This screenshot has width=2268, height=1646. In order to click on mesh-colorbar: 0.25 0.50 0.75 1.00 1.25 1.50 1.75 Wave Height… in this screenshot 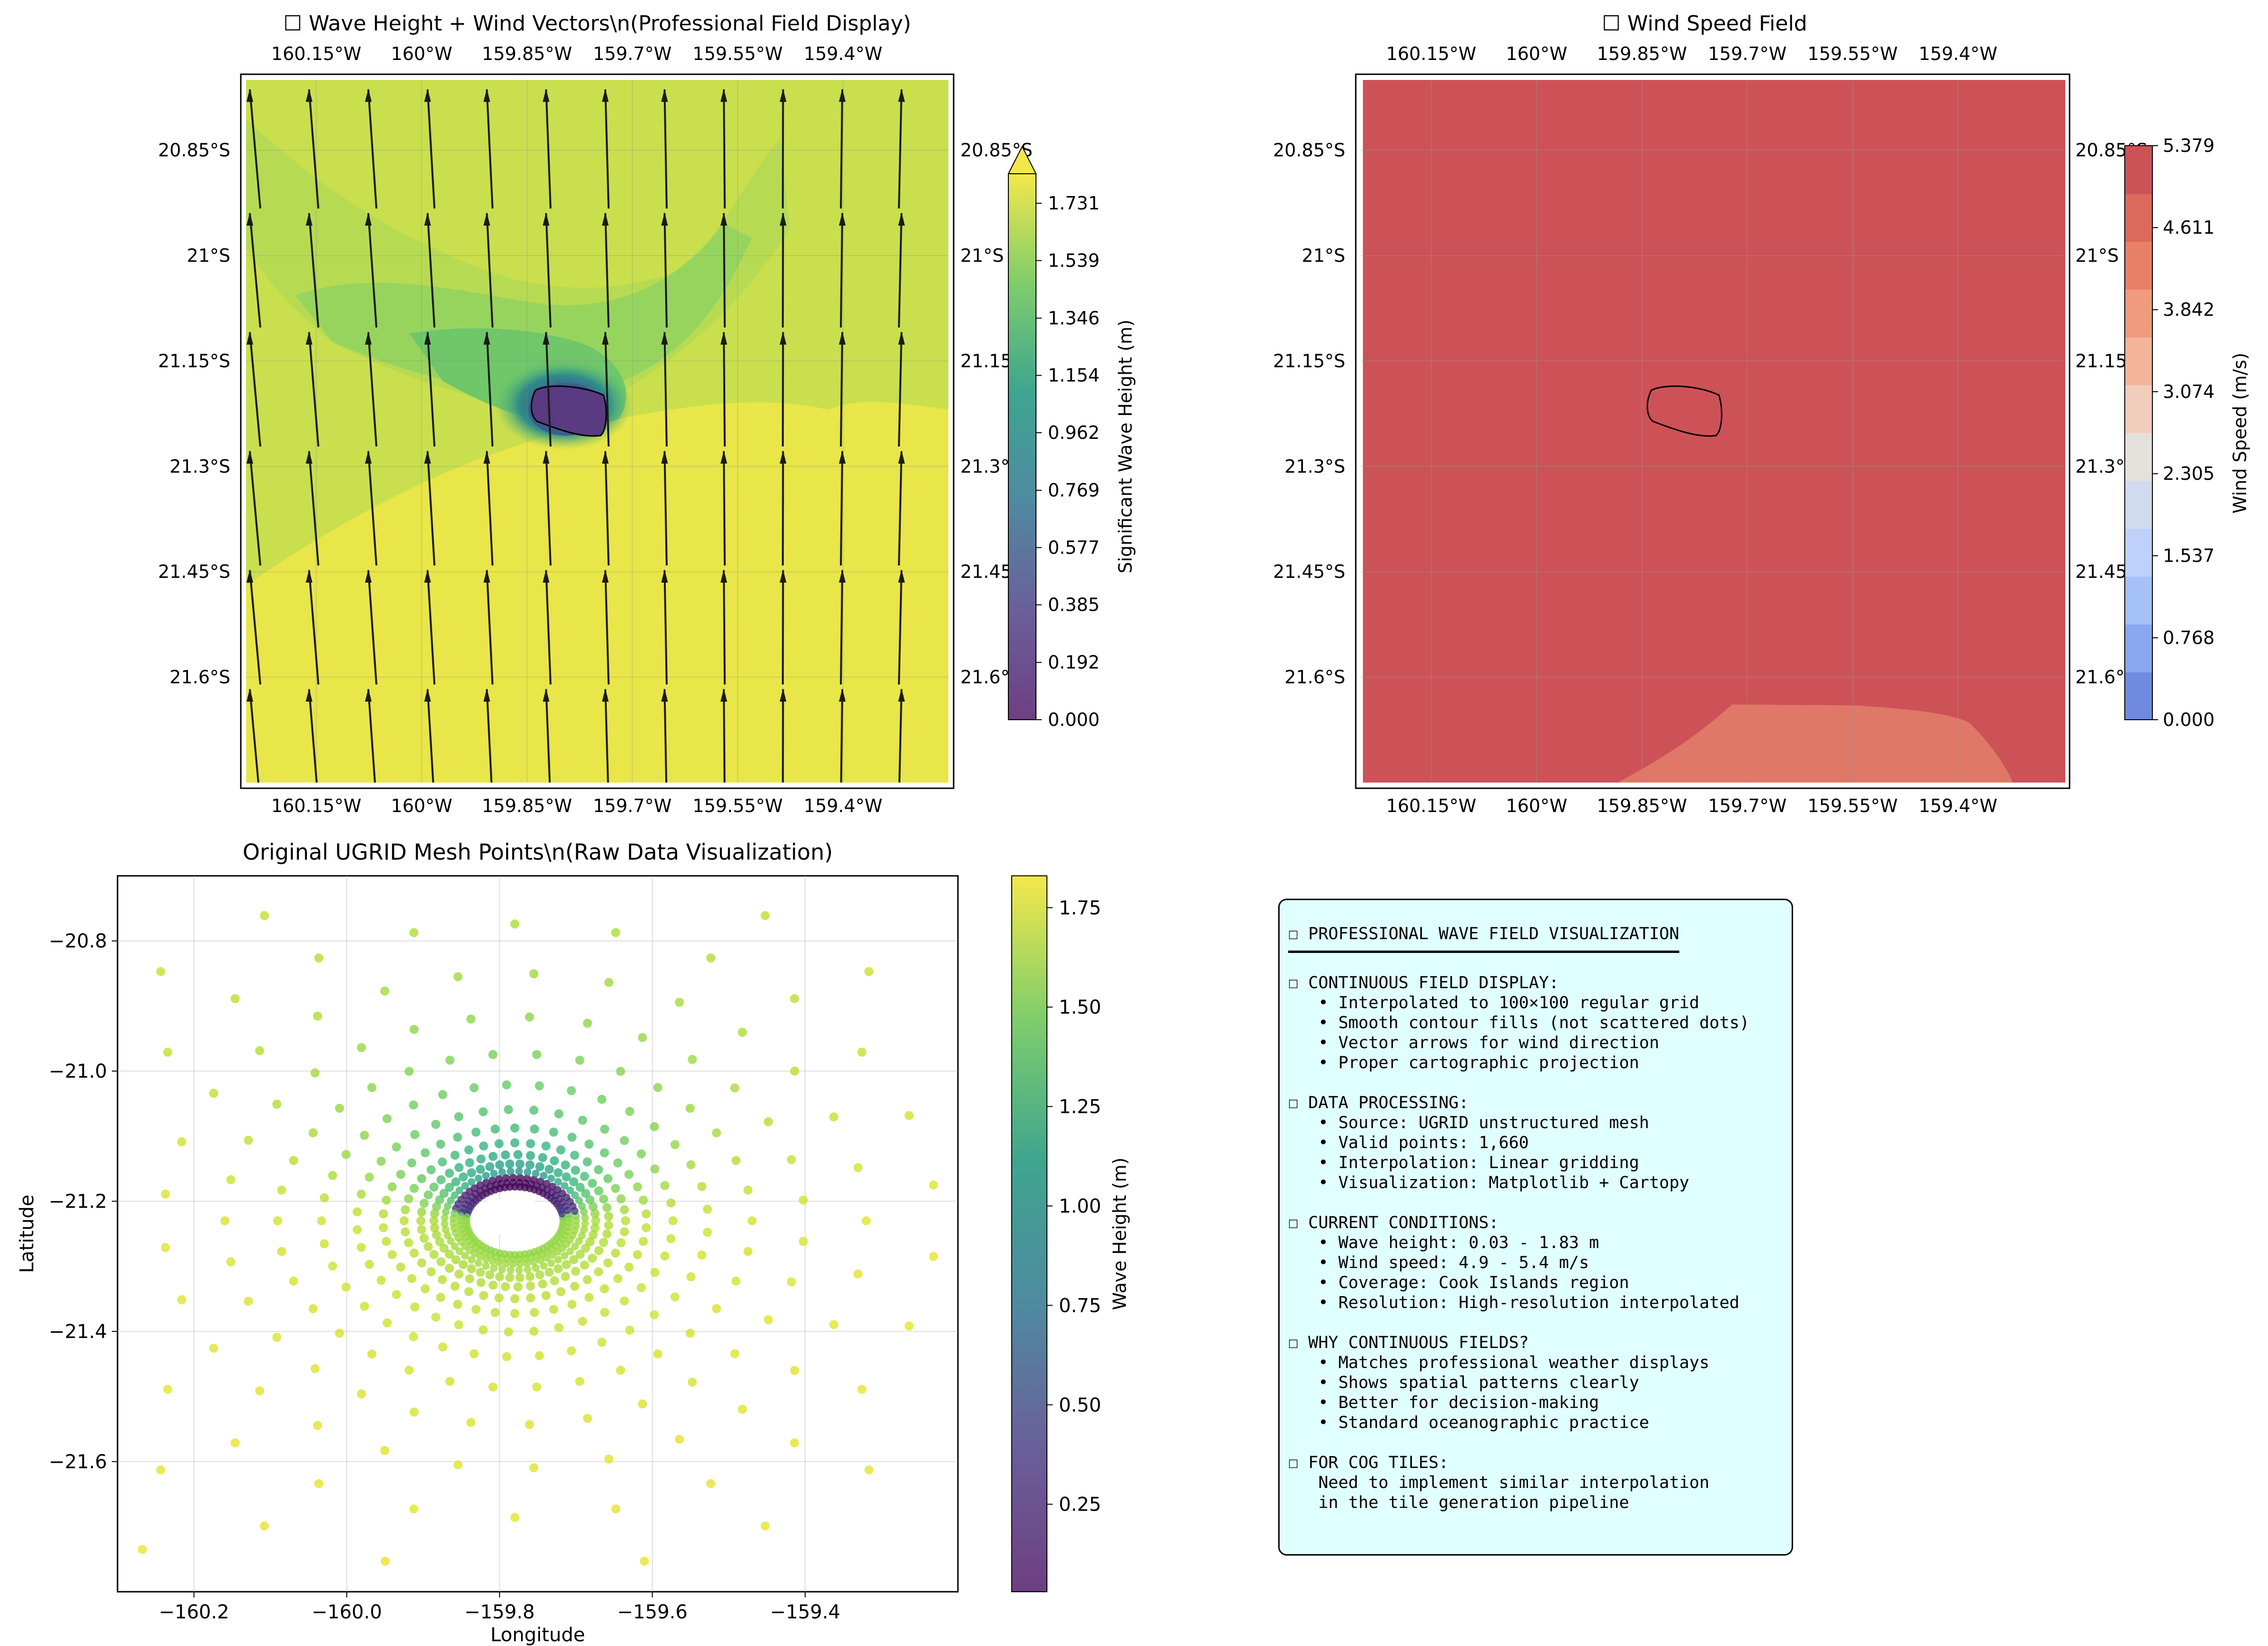, I will do `click(1070, 1234)`.